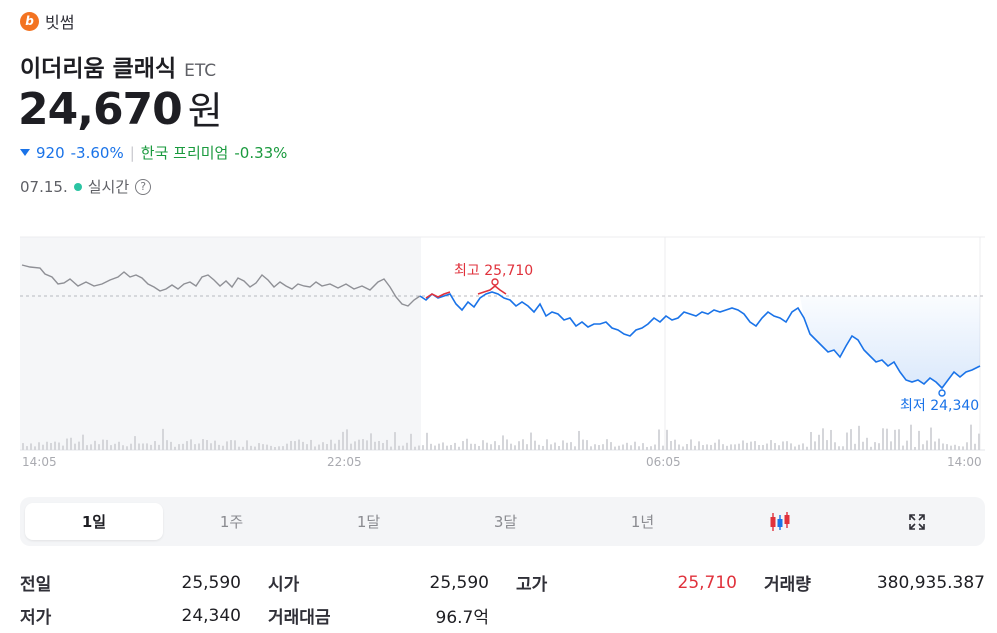 The image size is (997, 633). I want to click on price-line, so click(700, 340).